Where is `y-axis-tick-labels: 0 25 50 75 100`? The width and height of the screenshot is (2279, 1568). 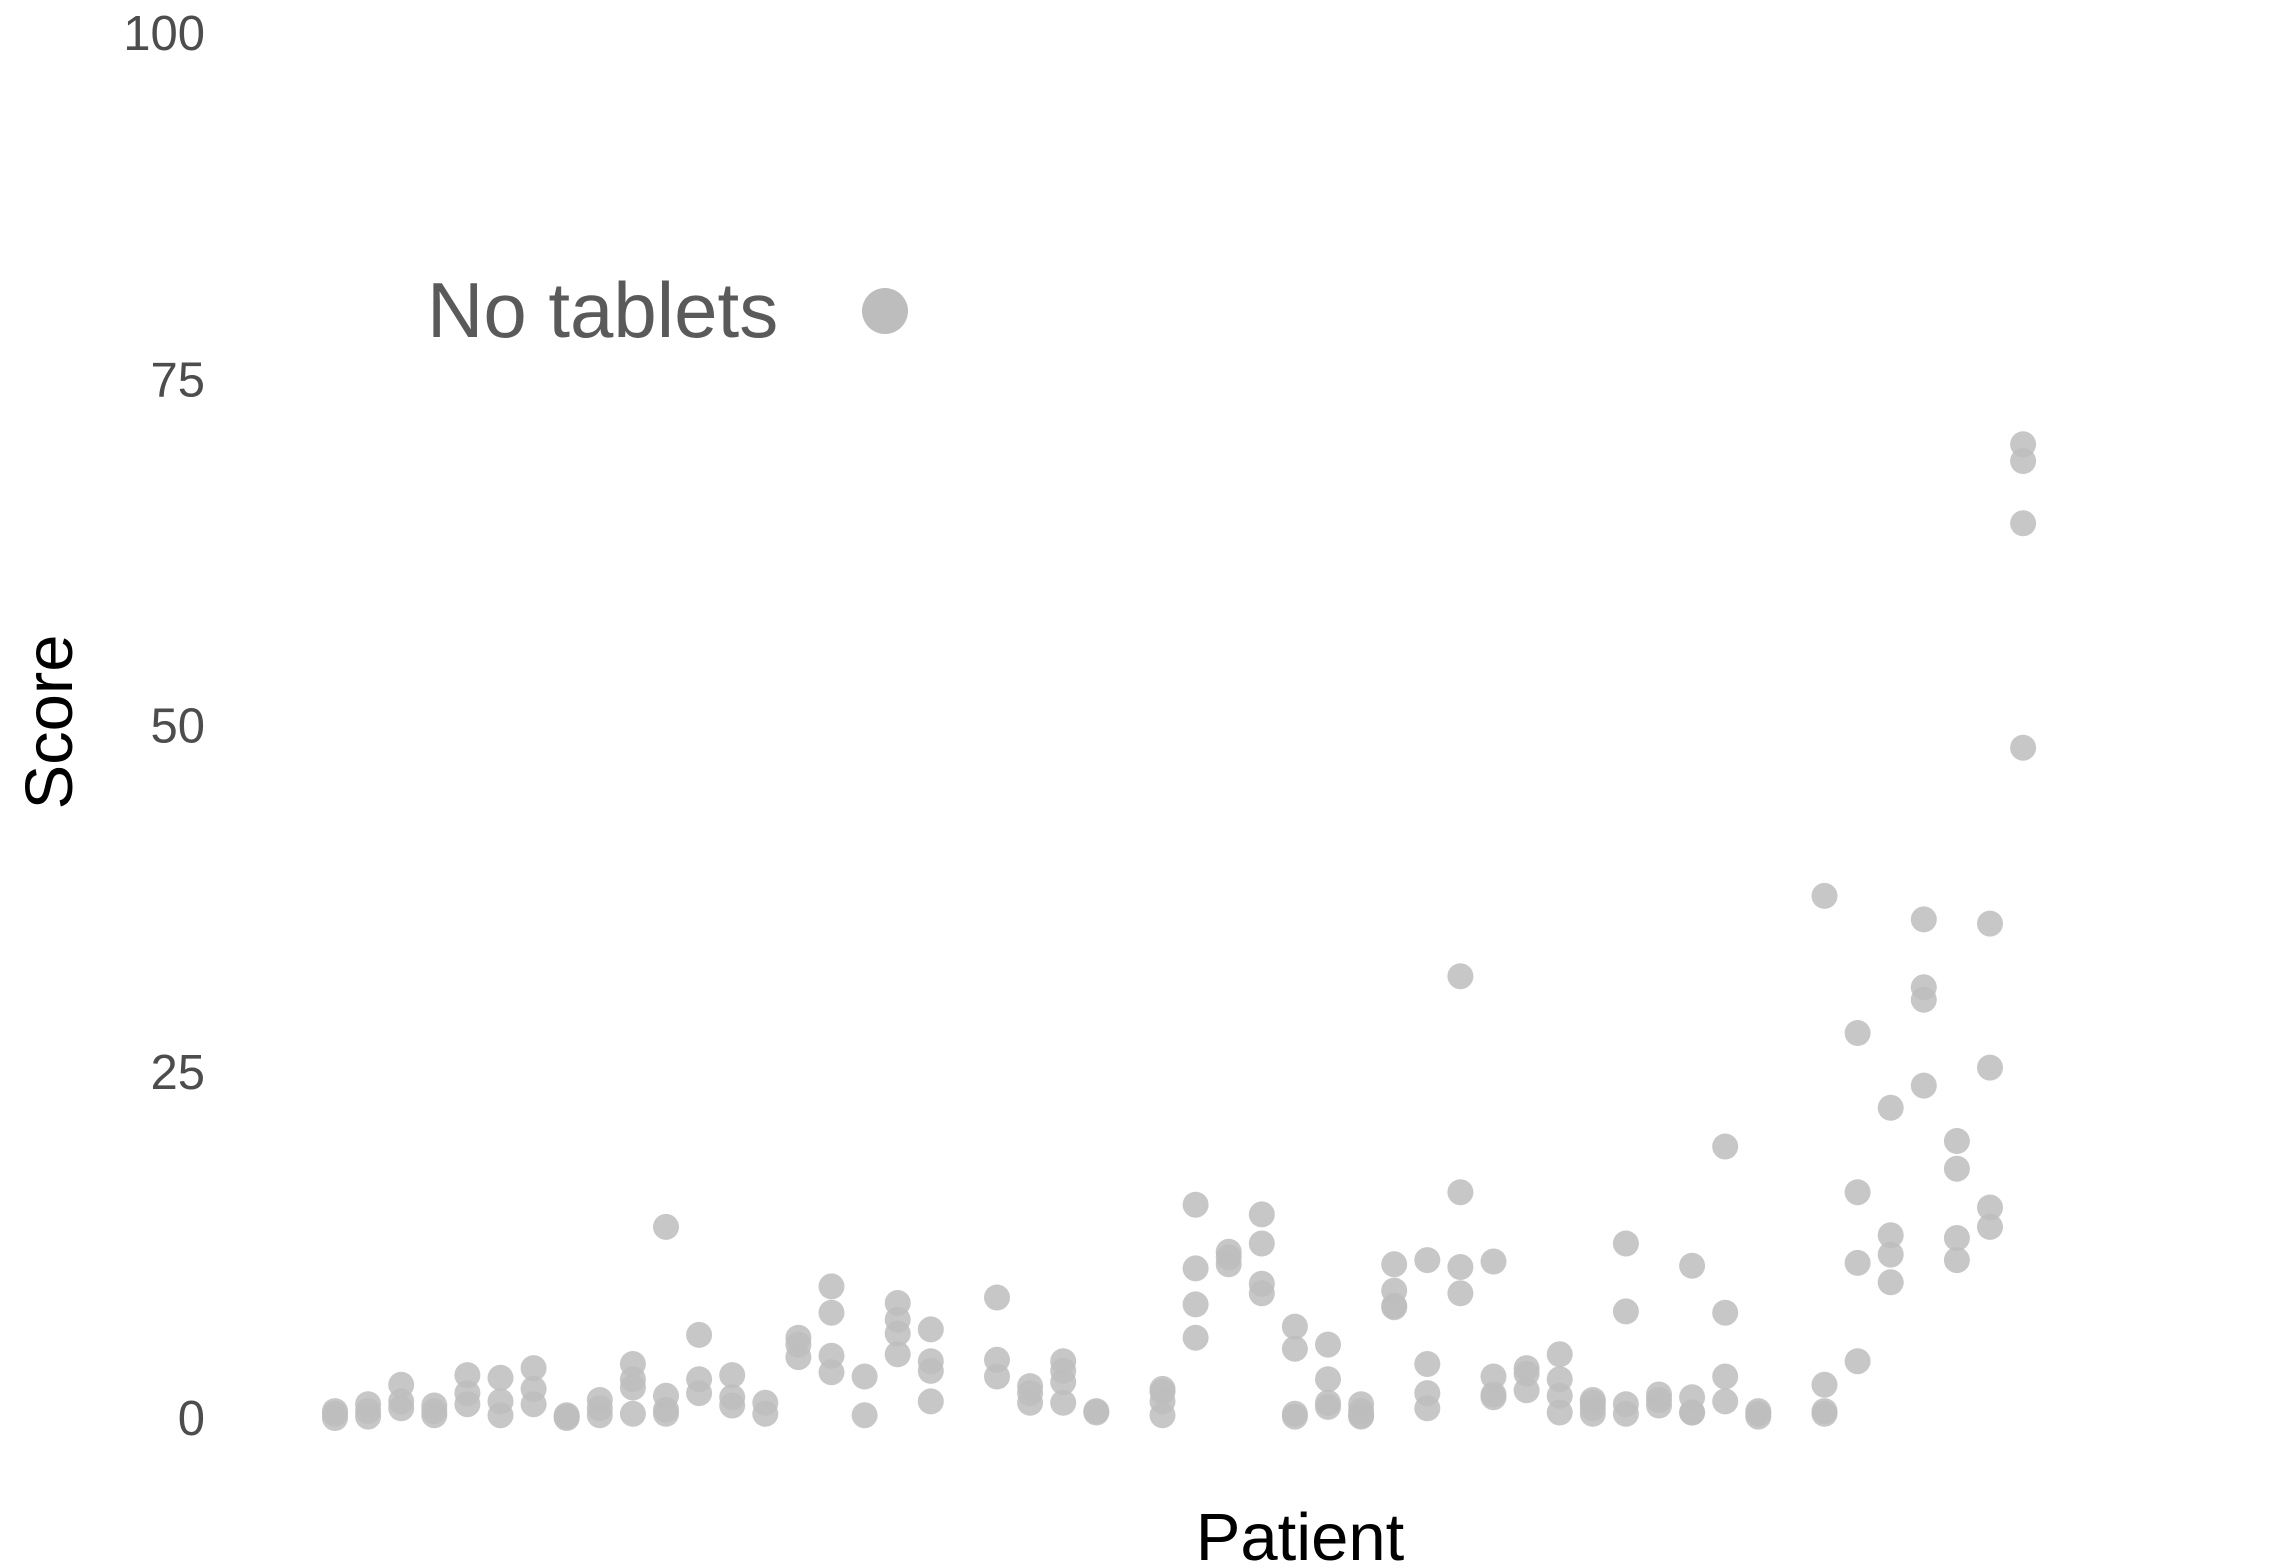
y-axis-tick-labels: 0 25 50 75 100 is located at coordinates (164, 726).